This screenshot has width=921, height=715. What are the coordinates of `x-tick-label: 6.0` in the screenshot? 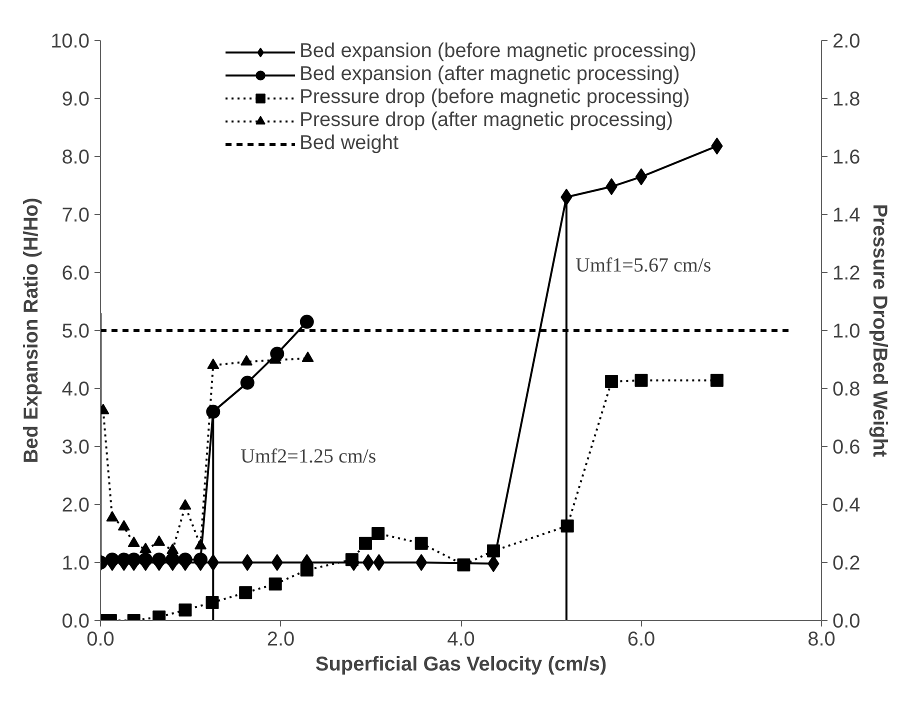 It's located at (641, 639).